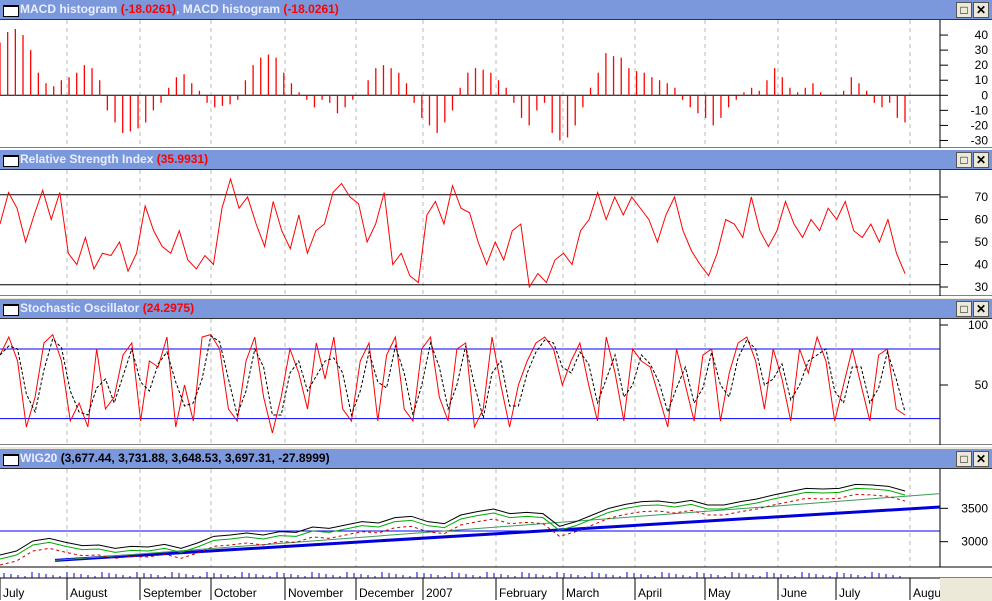  I want to click on price-line, so click(453, 519).